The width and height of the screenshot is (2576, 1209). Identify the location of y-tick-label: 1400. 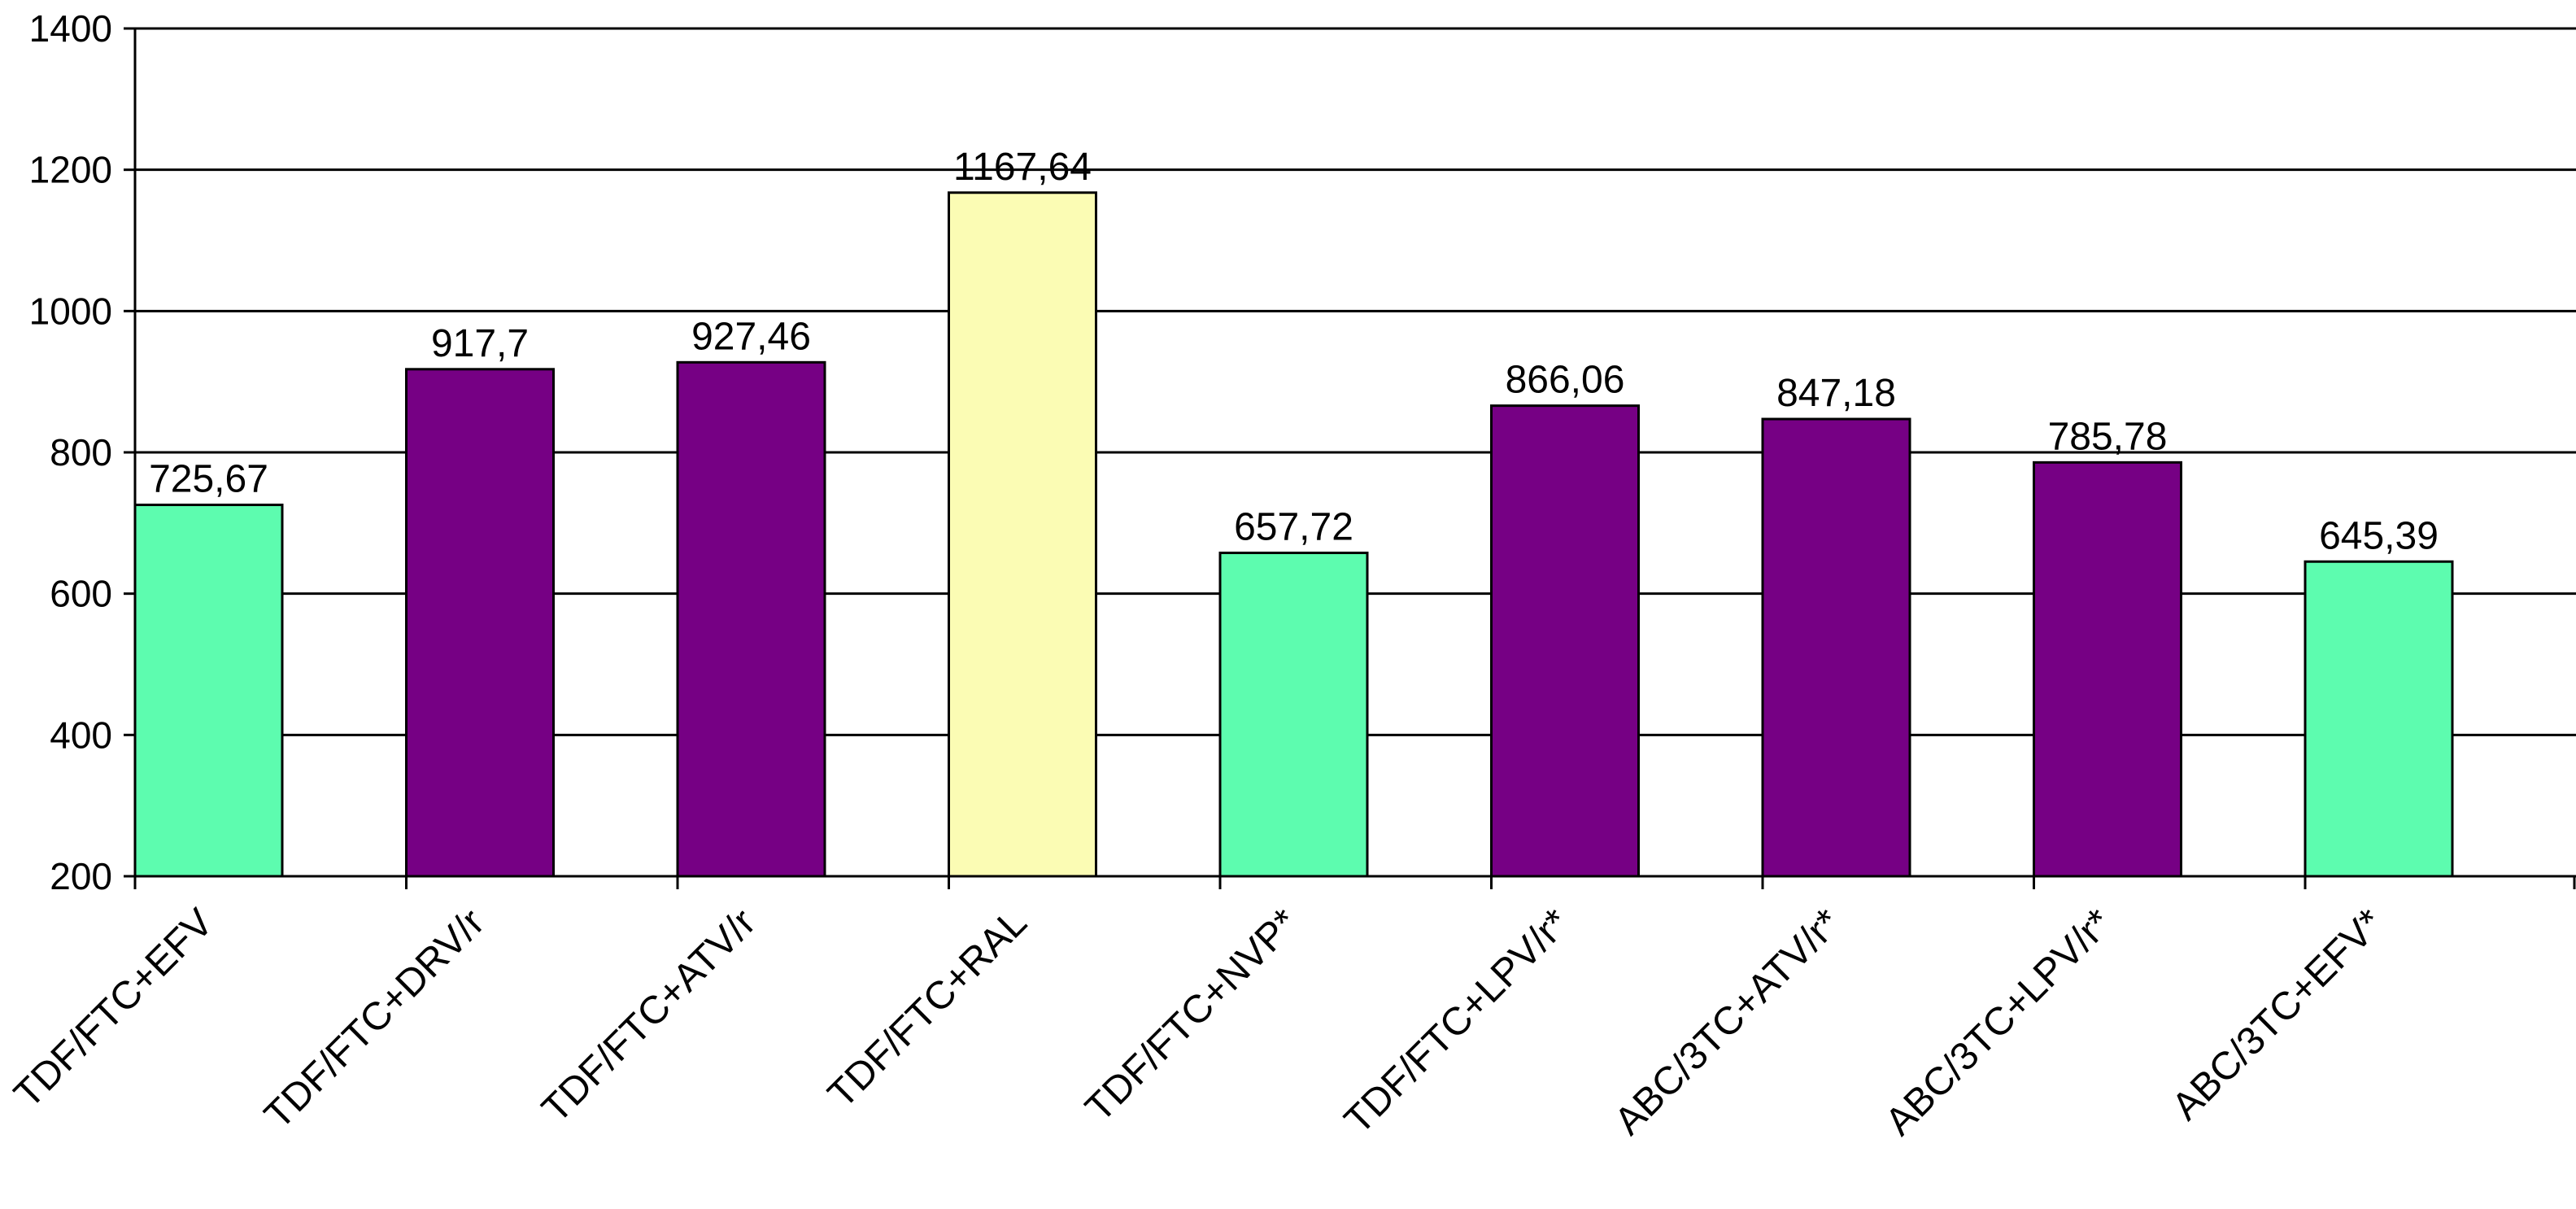
(70, 28).